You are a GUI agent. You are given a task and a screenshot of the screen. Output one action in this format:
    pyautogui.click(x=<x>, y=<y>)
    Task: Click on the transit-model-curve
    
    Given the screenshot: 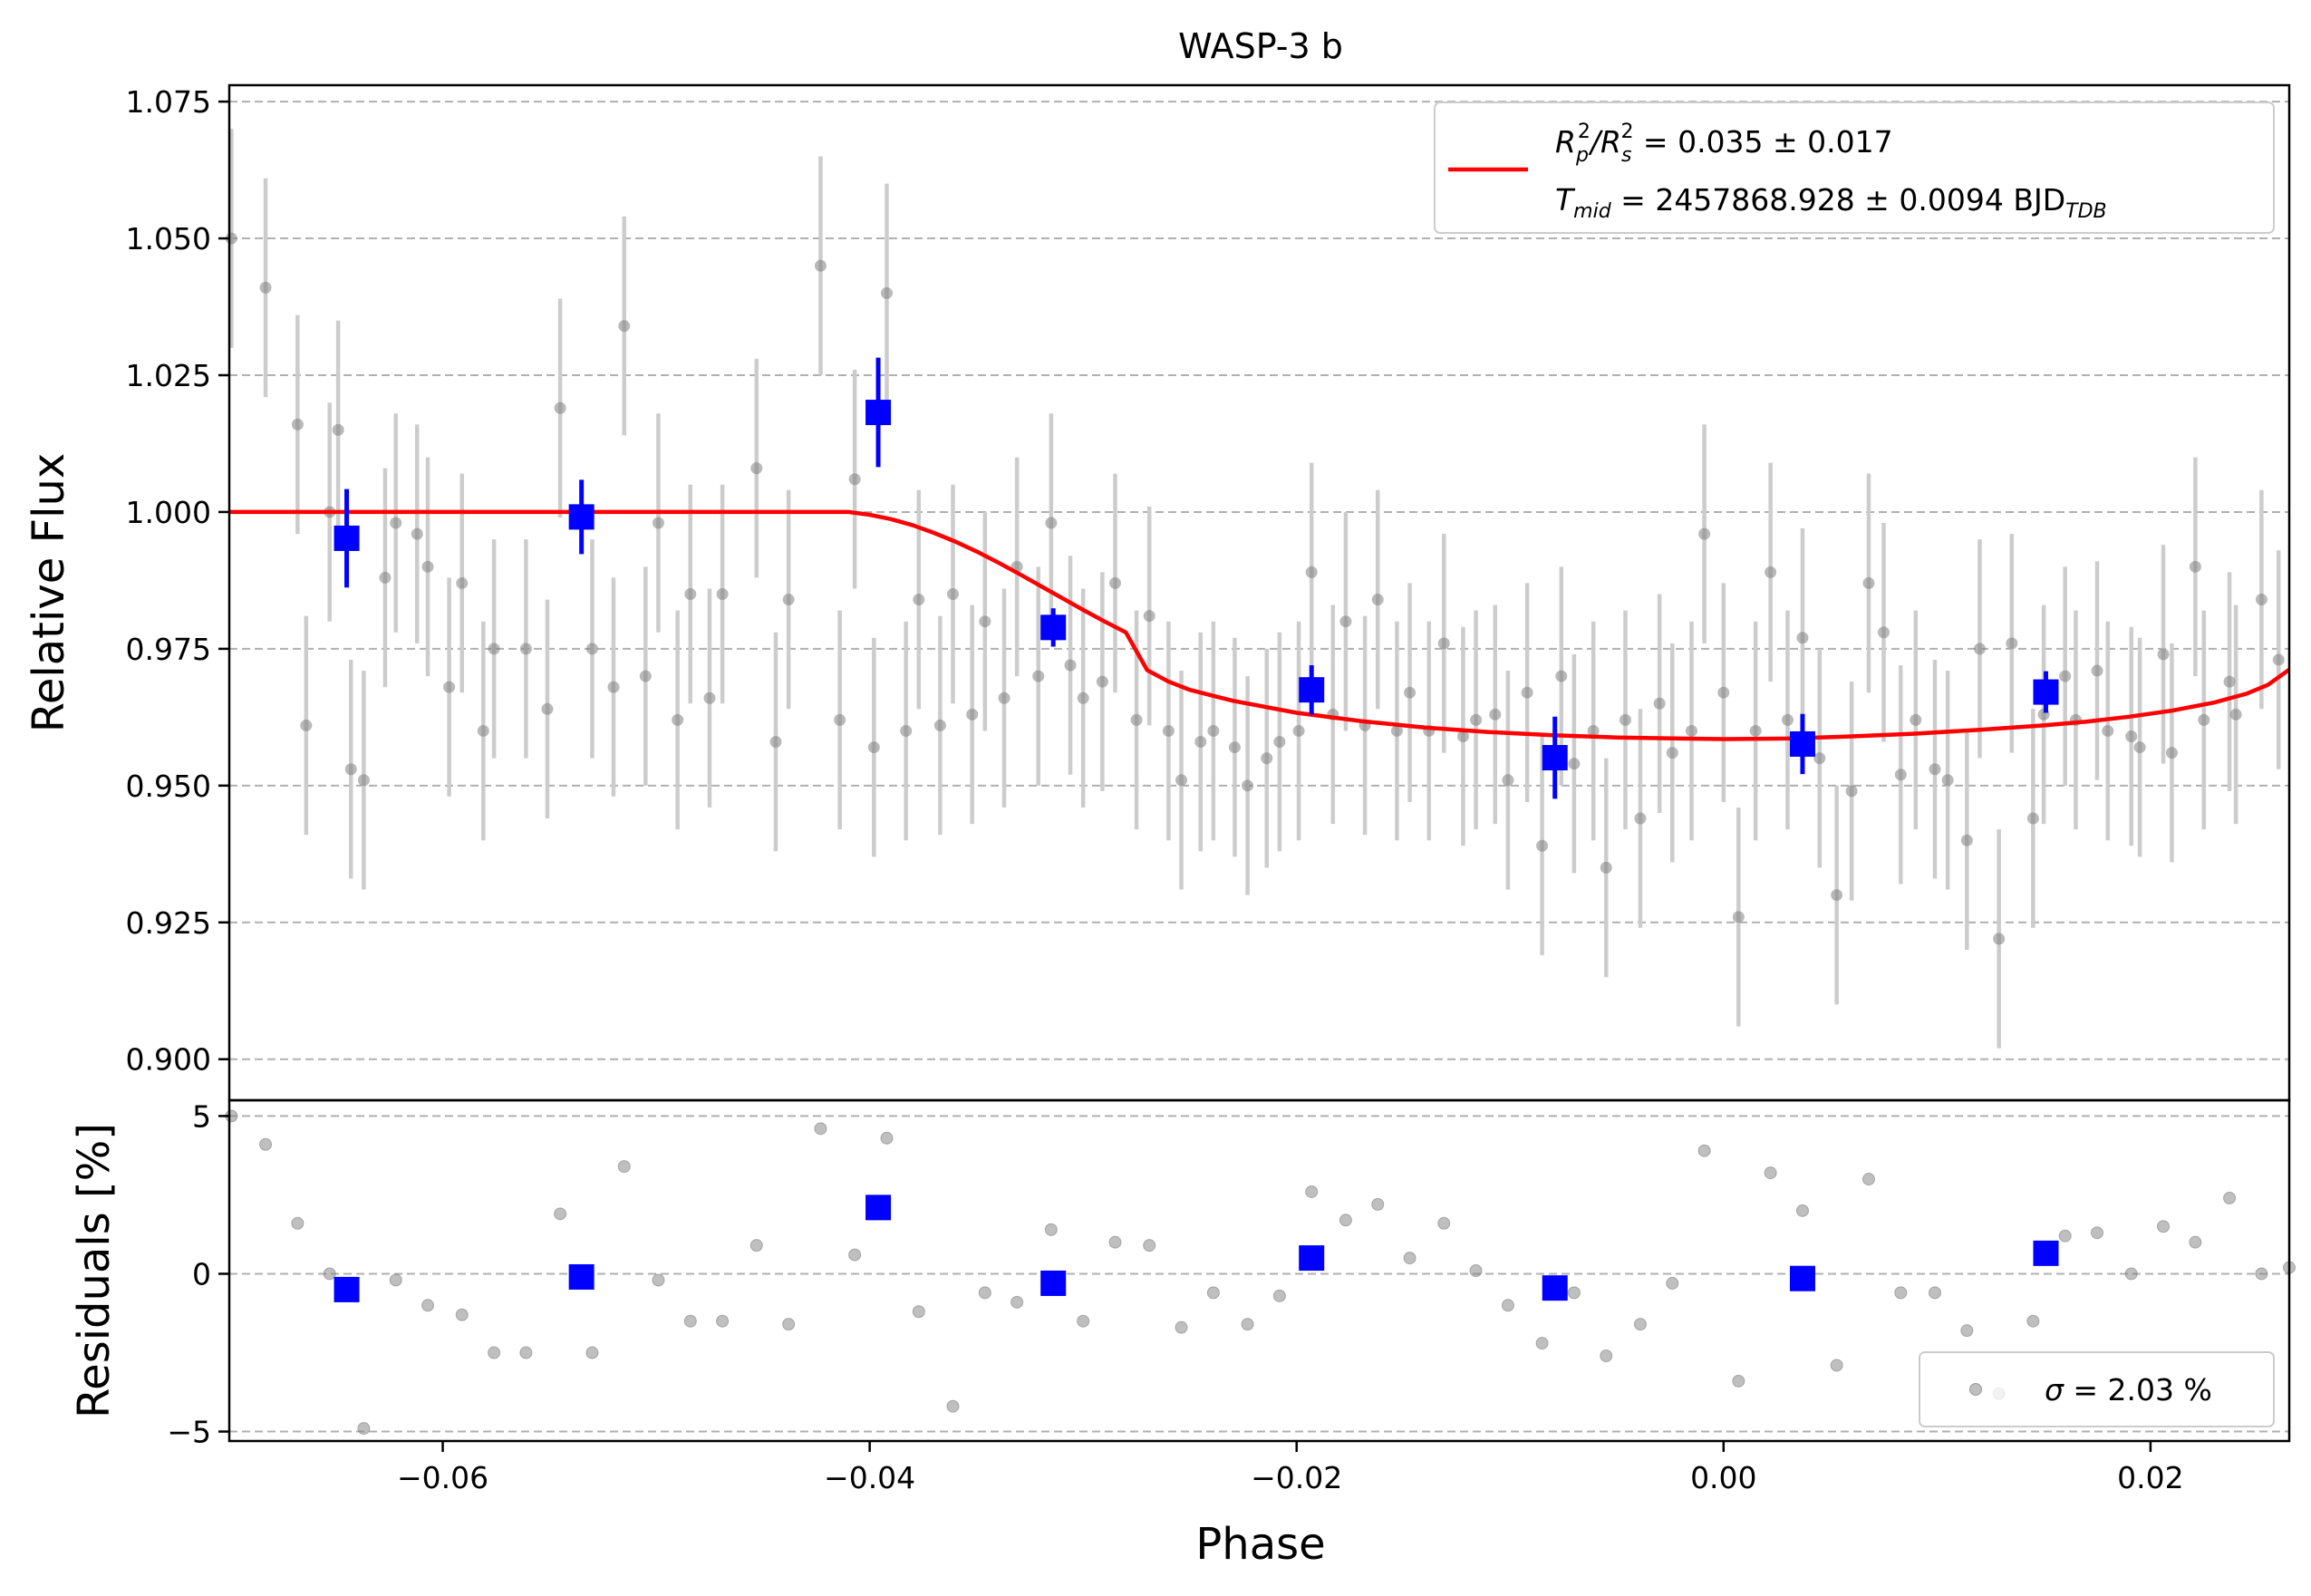 What is the action you would take?
    pyautogui.click(x=1260, y=625)
    